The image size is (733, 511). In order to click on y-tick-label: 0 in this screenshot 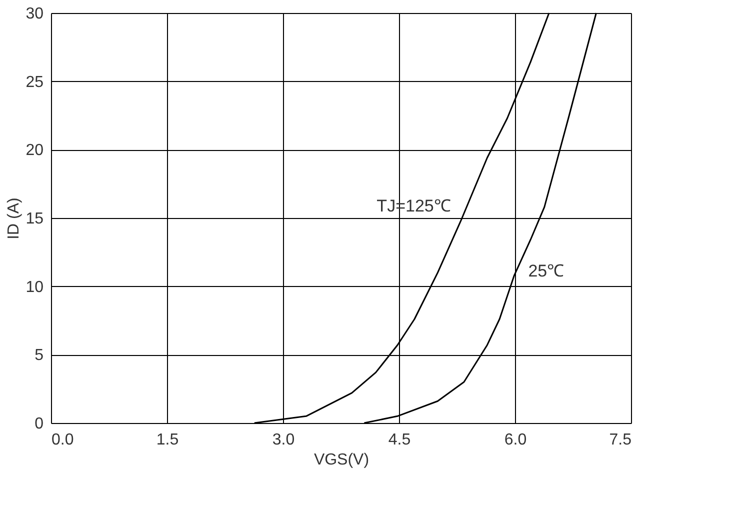, I will do `click(39, 424)`.